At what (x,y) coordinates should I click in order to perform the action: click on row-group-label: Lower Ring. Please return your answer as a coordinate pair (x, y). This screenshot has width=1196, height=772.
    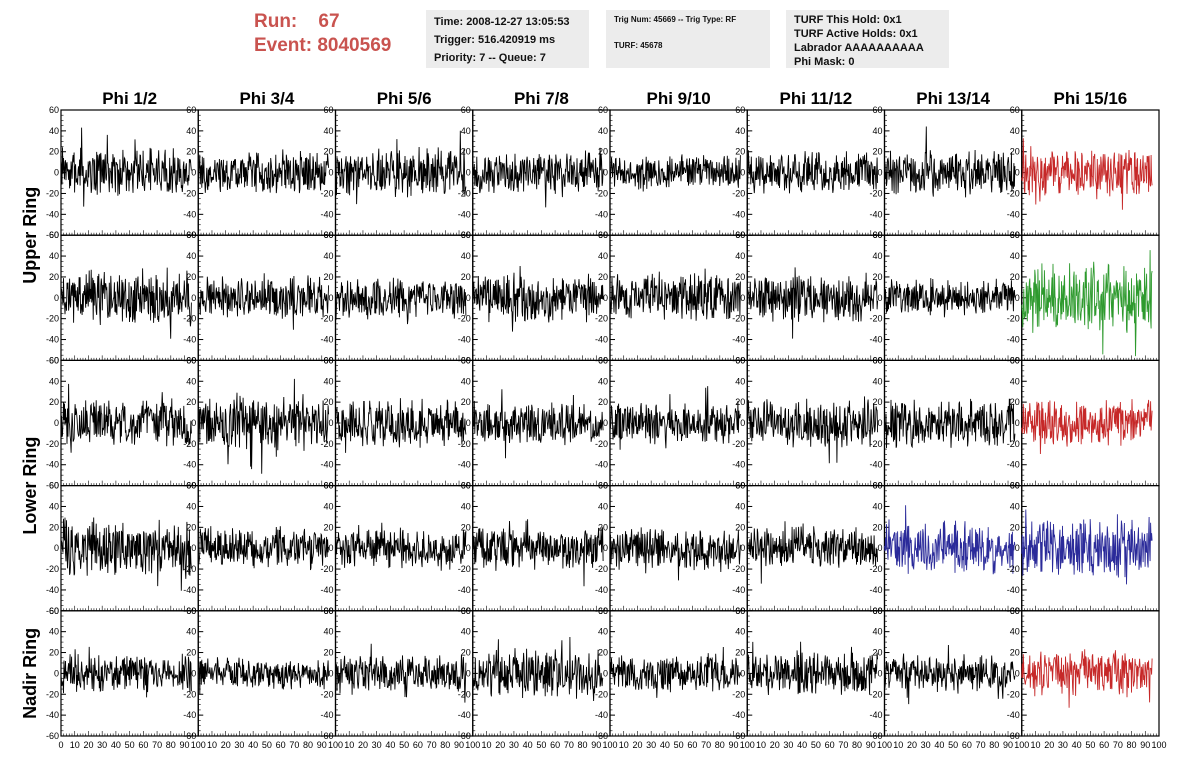
    Looking at the image, I should click on (30, 486).